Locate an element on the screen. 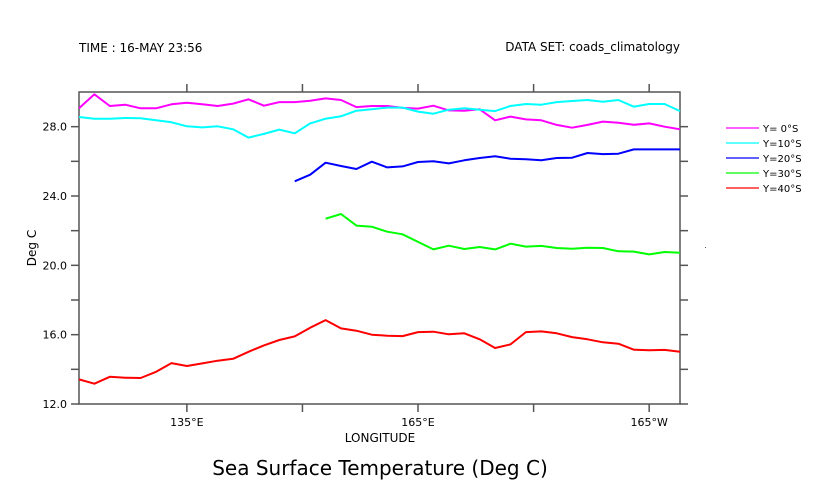  x-tick-label: 165°W is located at coordinates (648, 422).